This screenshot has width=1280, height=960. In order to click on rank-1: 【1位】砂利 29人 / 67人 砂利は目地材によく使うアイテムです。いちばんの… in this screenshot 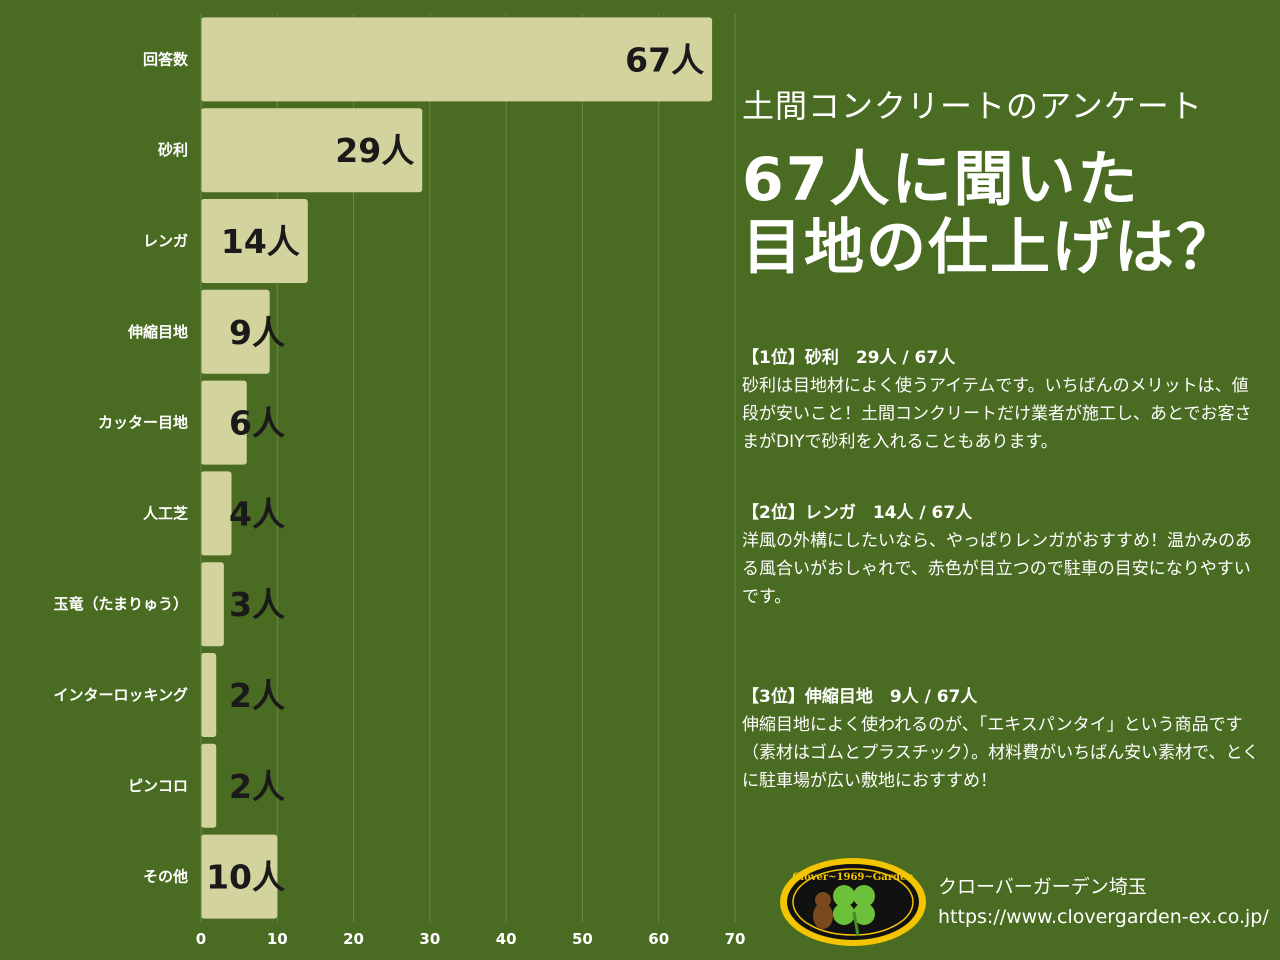, I will do `click(1002, 400)`.